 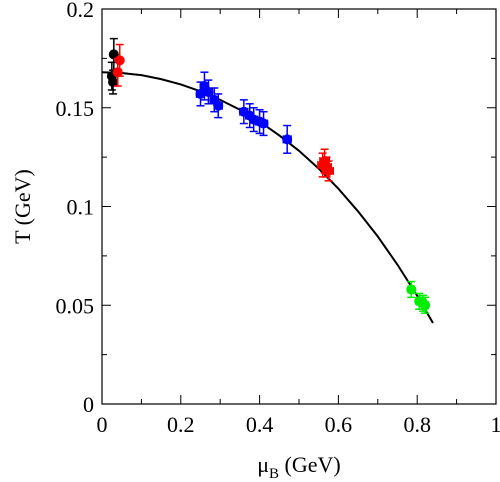 What do you see at coordinates (181, 424) in the screenshot?
I see `x-tick-label: 0.2` at bounding box center [181, 424].